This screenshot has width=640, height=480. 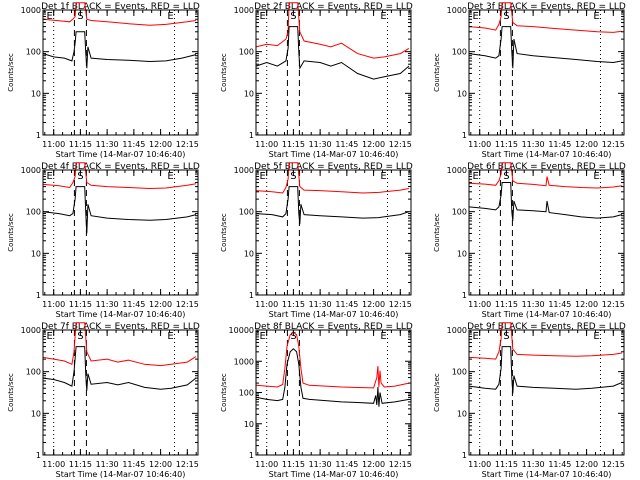 What do you see at coordinates (546, 7) in the screenshot?
I see `panel-title: Det 3f BLACK = Events, RED = LLD` at bounding box center [546, 7].